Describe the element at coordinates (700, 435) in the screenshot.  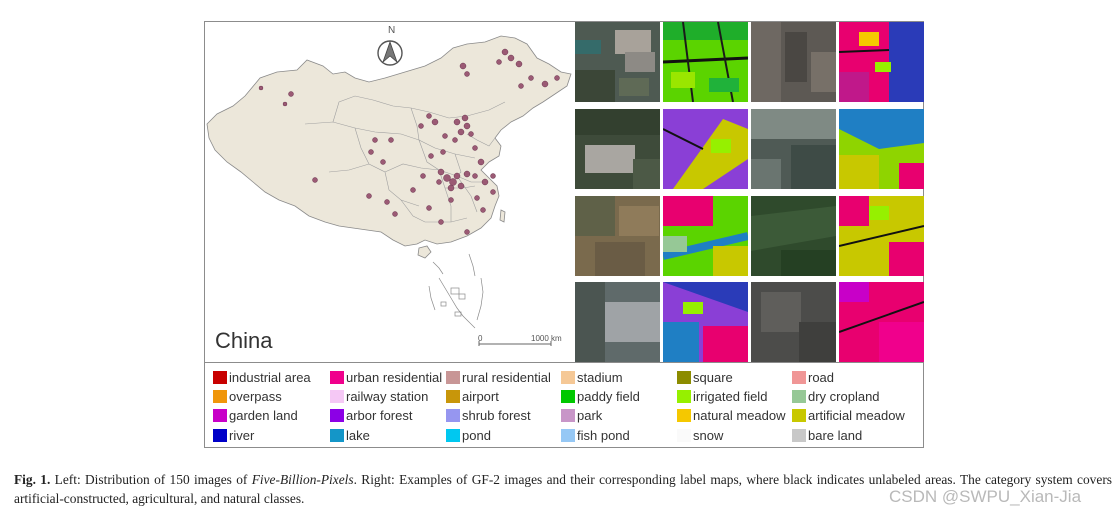
I see `legend-item: snow` at that location.